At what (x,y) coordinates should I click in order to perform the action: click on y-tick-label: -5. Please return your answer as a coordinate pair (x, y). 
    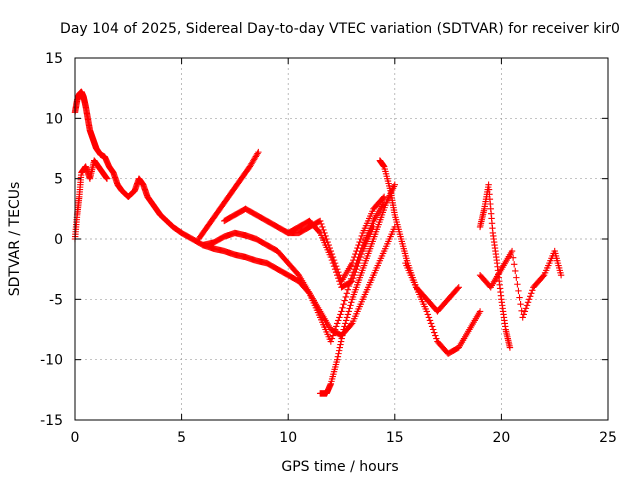
    Looking at the image, I should click on (56, 300).